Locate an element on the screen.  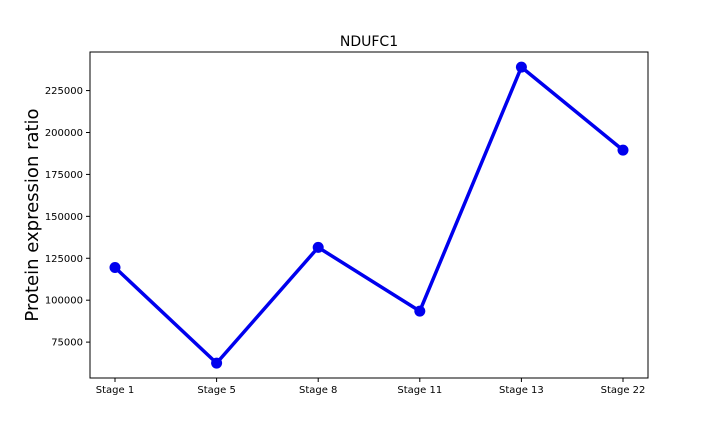
x-tick-label: Stage 22 is located at coordinates (623, 390).